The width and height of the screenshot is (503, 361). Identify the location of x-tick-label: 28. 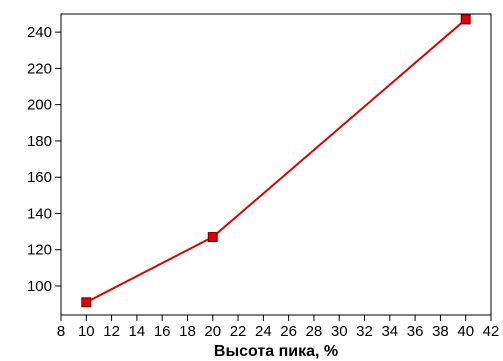
(314, 331).